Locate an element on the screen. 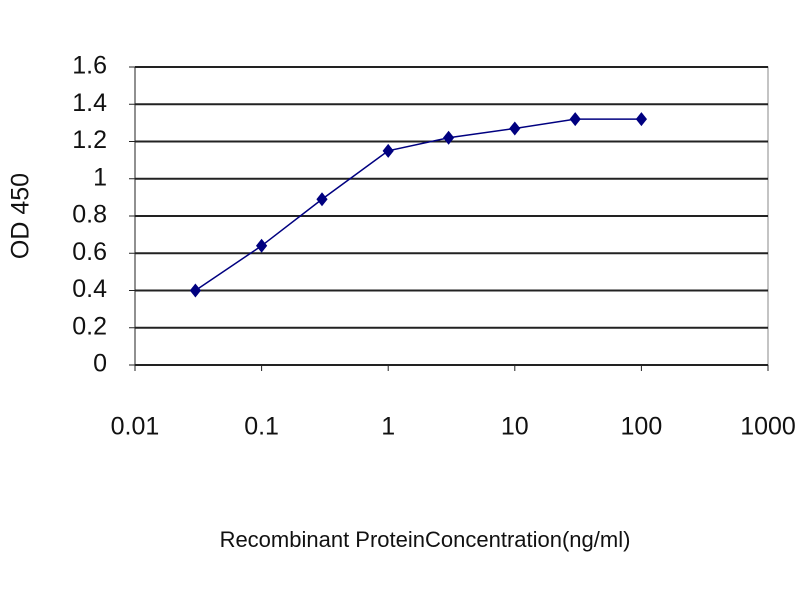  y-tick-label: 0.4 is located at coordinates (89, 289).